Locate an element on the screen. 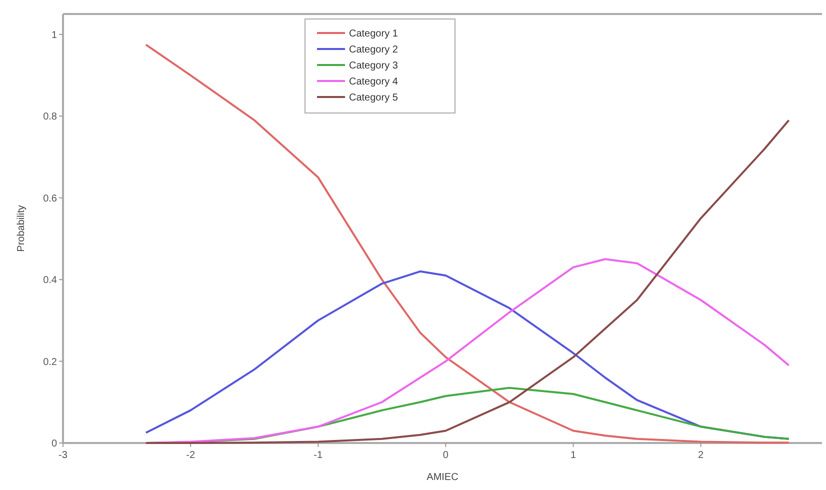  legend-label: Category 3 is located at coordinates (373, 66).